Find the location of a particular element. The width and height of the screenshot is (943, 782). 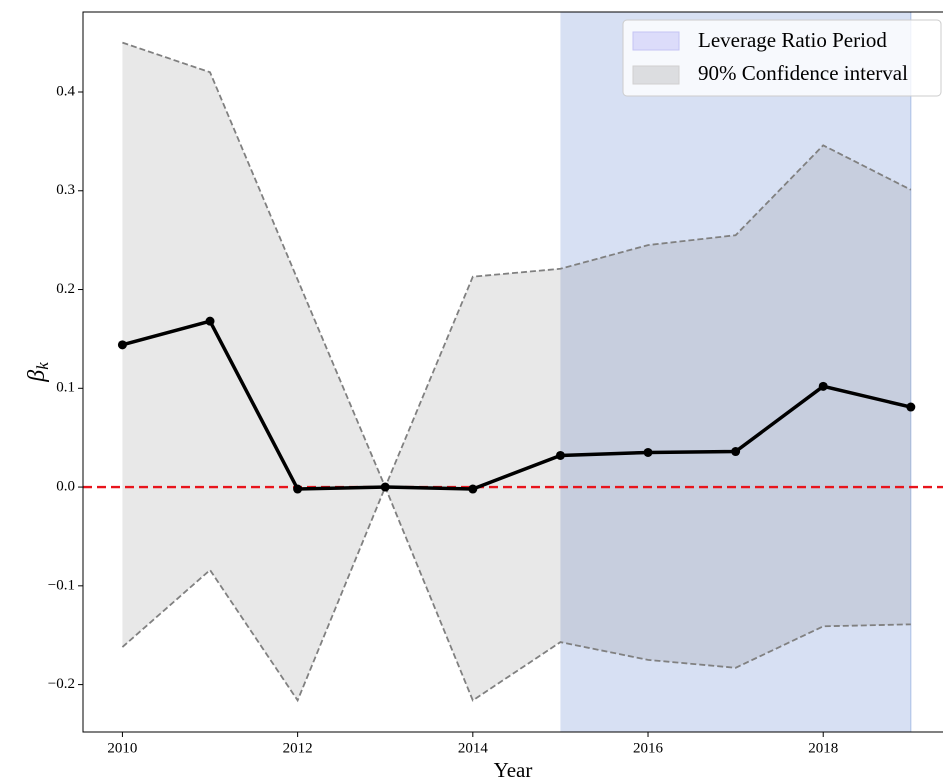

y-tick-label: 0.2 is located at coordinates (65, 289).